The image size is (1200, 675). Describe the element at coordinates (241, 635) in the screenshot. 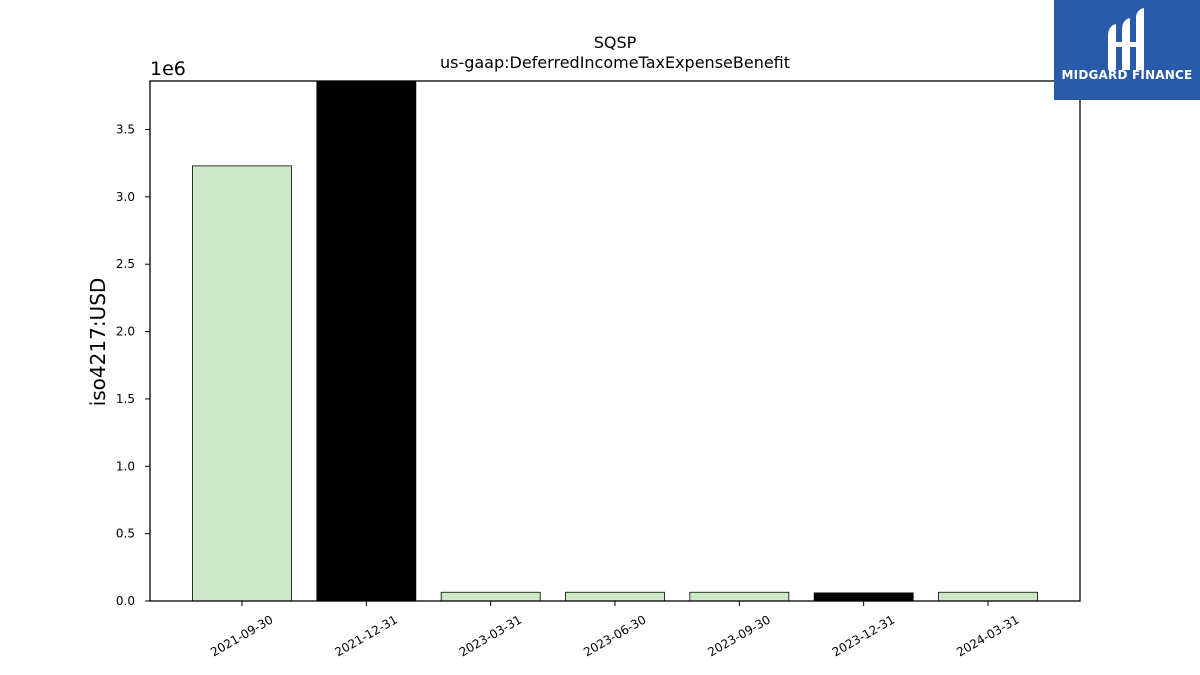

I see `x-tick-label: 2021-09-30` at that location.